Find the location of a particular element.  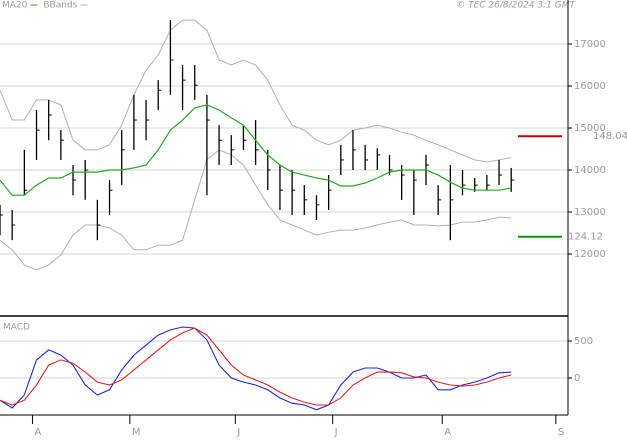

y-tick-label: 500 is located at coordinates (583, 341).